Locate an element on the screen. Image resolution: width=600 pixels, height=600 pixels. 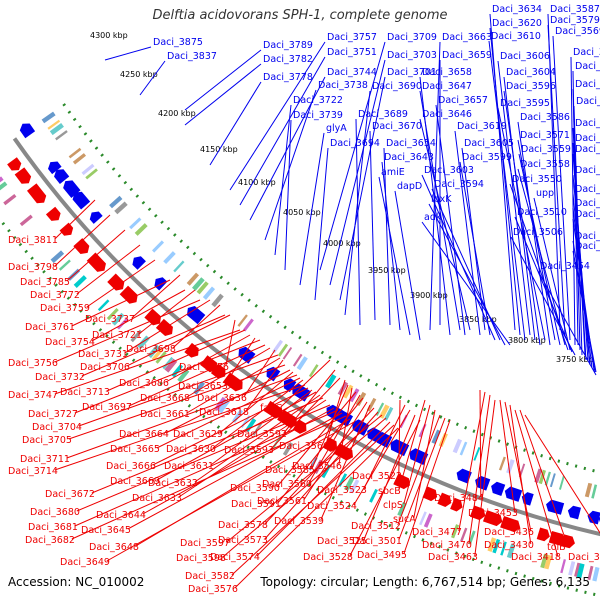
forward-gene-label: Daci_3646 is located at coordinates (447, 114).